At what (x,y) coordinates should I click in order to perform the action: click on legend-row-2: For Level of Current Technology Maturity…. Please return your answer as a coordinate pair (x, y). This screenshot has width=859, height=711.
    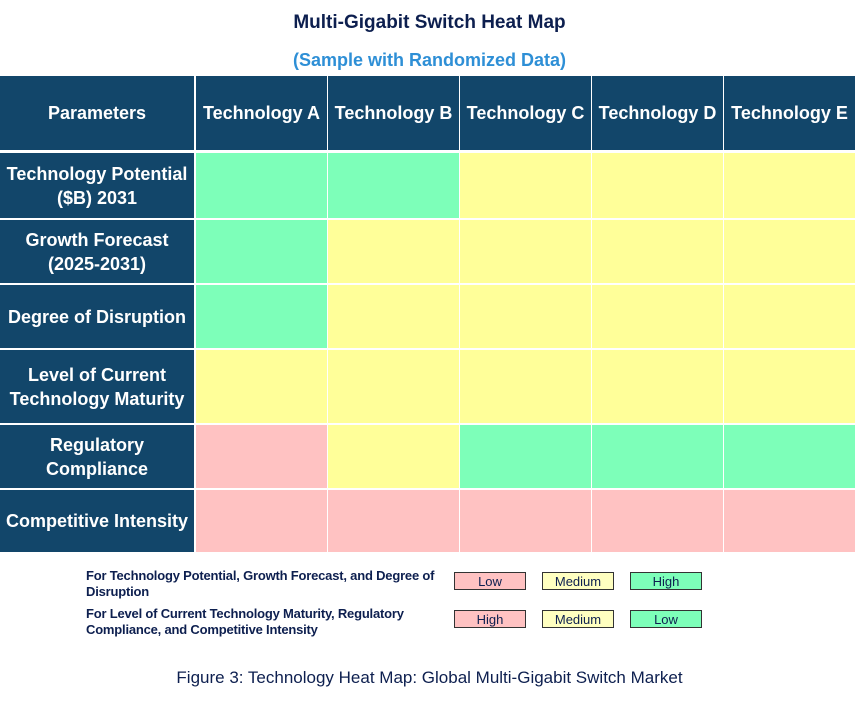
    Looking at the image, I should click on (472, 622).